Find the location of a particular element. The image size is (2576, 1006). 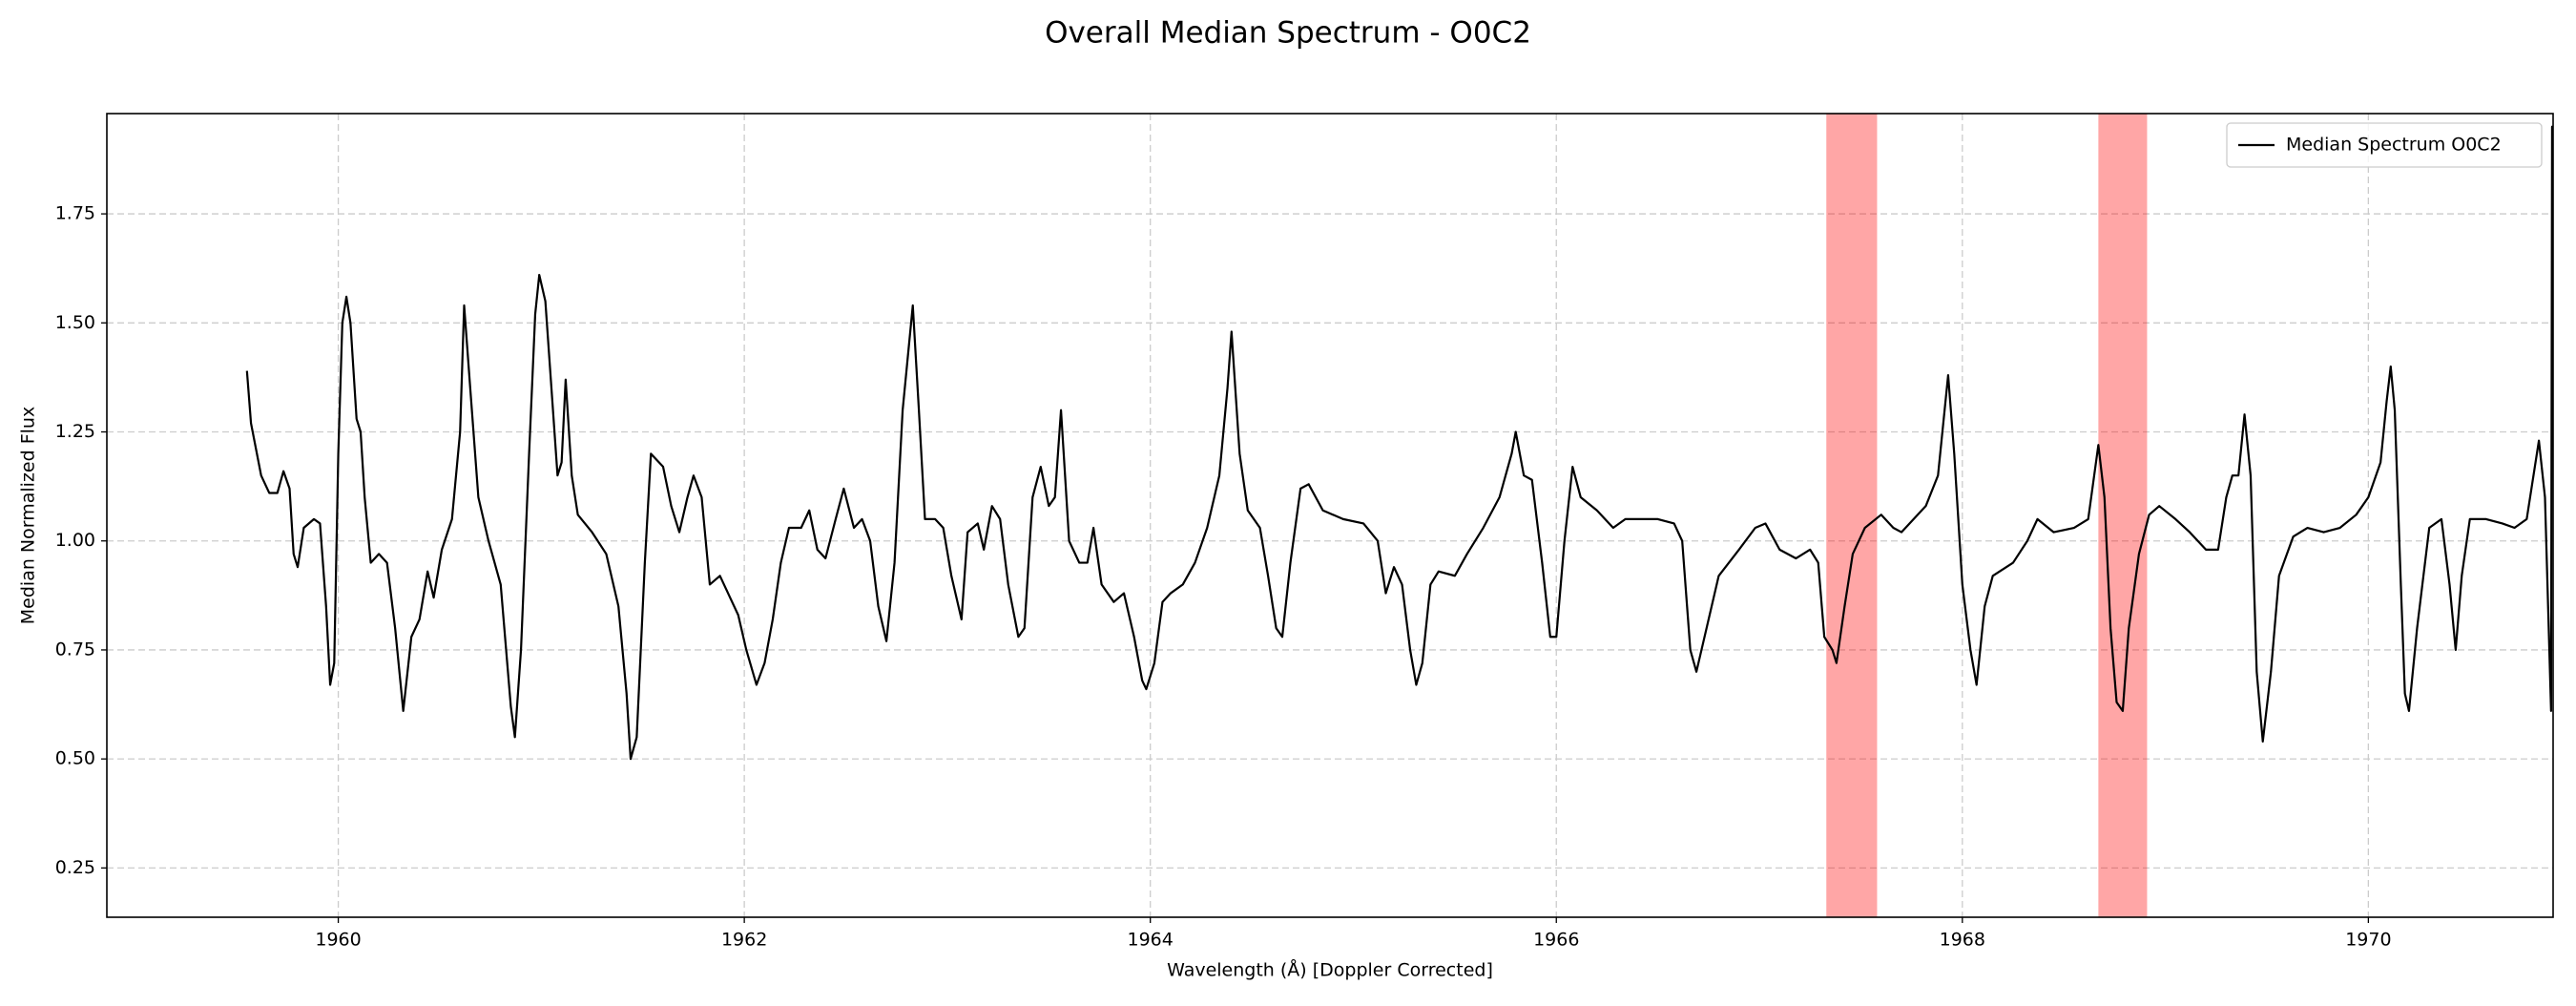

chart-title: Overall Median Spectrum - O0C2 is located at coordinates (1288, 33).